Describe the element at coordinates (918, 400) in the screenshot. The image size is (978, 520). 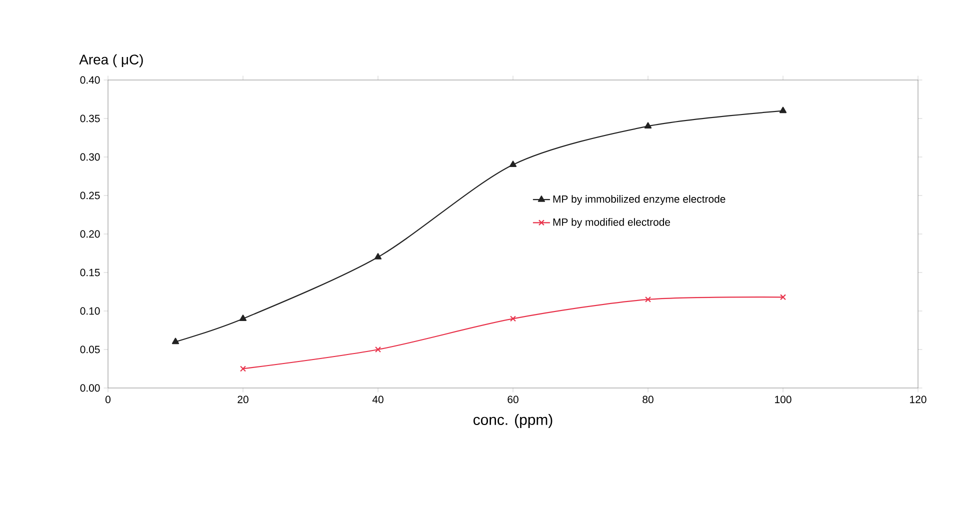
I see `x-tick-label: 120` at that location.